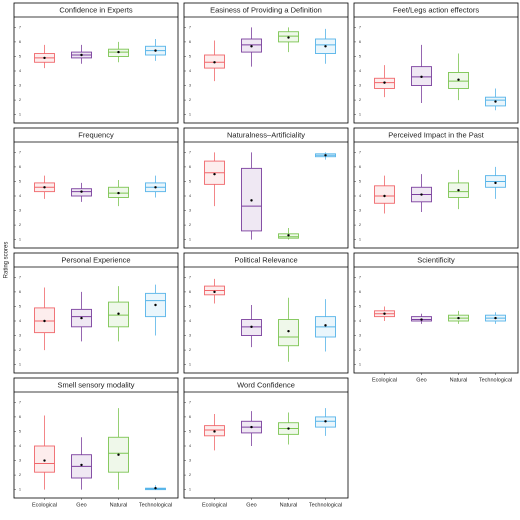 The image size is (520, 520). Describe the element at coordinates (436, 9) in the screenshot. I see `panel-title: Feet/Legs action effectors` at that location.